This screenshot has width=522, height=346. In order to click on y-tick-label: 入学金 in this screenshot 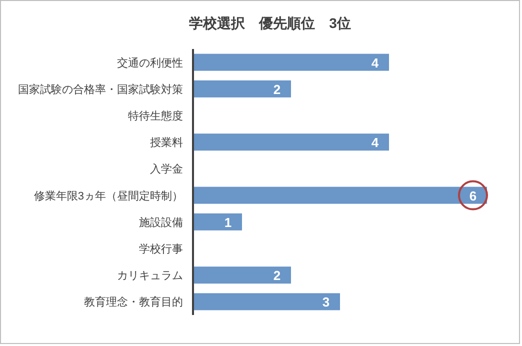, I will do `click(166, 169)`.